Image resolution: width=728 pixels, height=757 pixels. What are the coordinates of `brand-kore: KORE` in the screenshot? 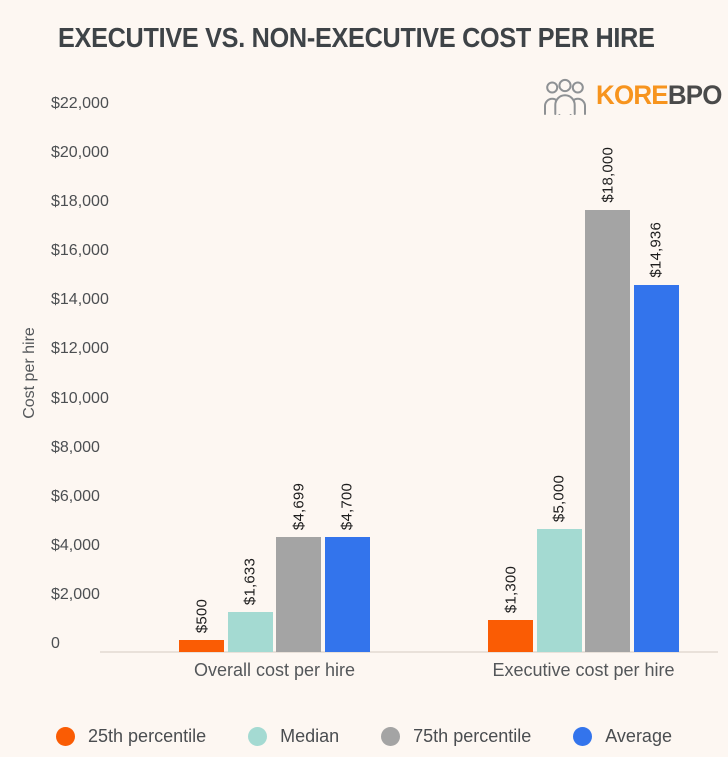 It's located at (632, 95).